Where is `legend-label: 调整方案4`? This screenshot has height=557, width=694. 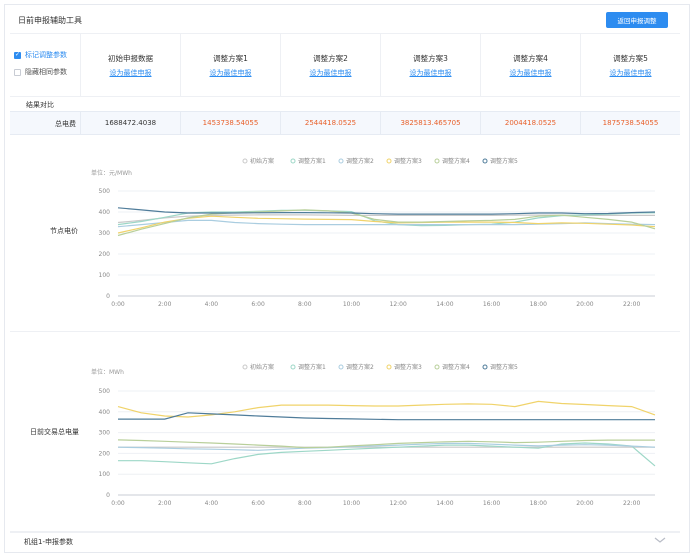
legend-label: 调整方案4 is located at coordinates (456, 161).